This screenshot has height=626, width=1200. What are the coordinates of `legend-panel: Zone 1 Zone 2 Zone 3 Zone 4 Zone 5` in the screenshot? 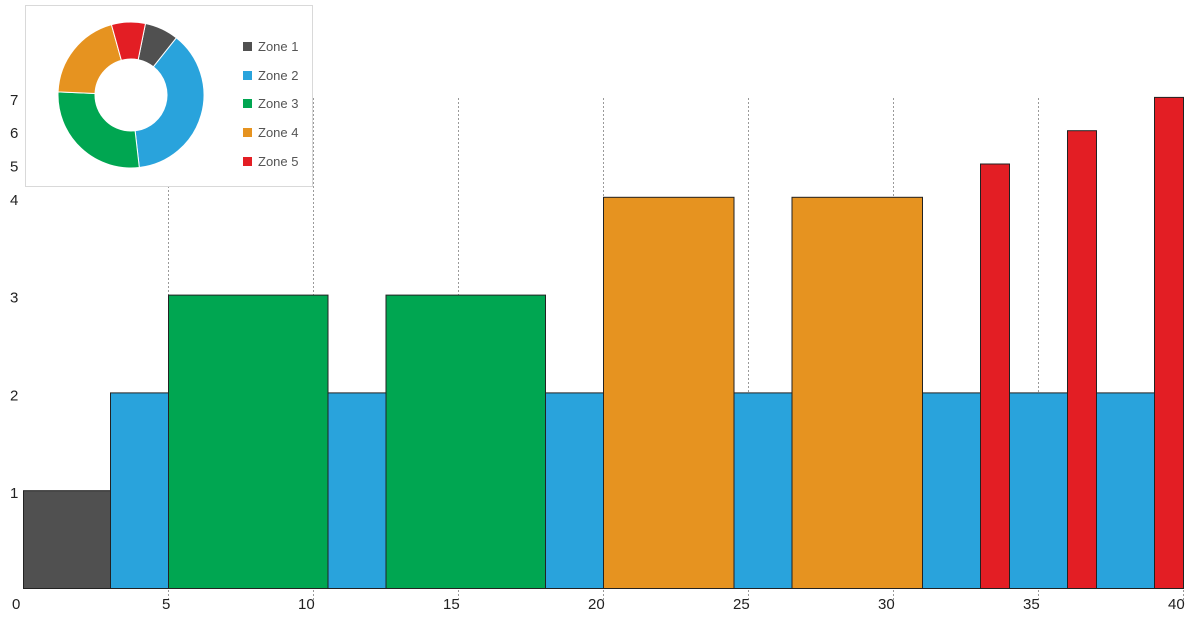 It's located at (169, 96).